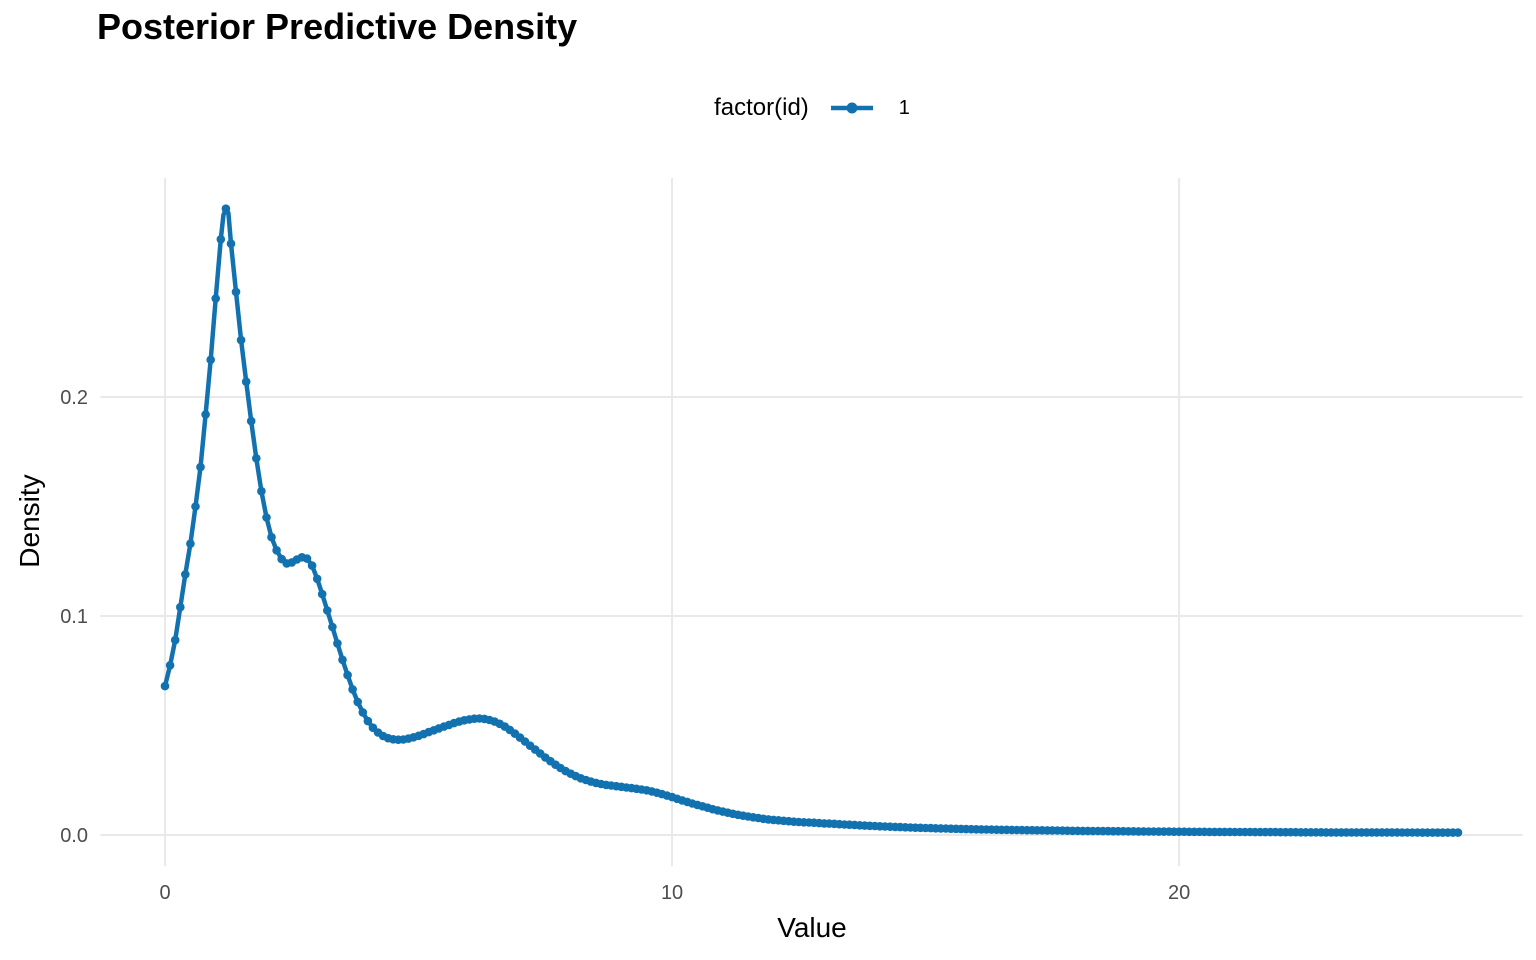 This screenshot has width=1536, height=960. I want to click on x-tick-label: 0, so click(164, 893).